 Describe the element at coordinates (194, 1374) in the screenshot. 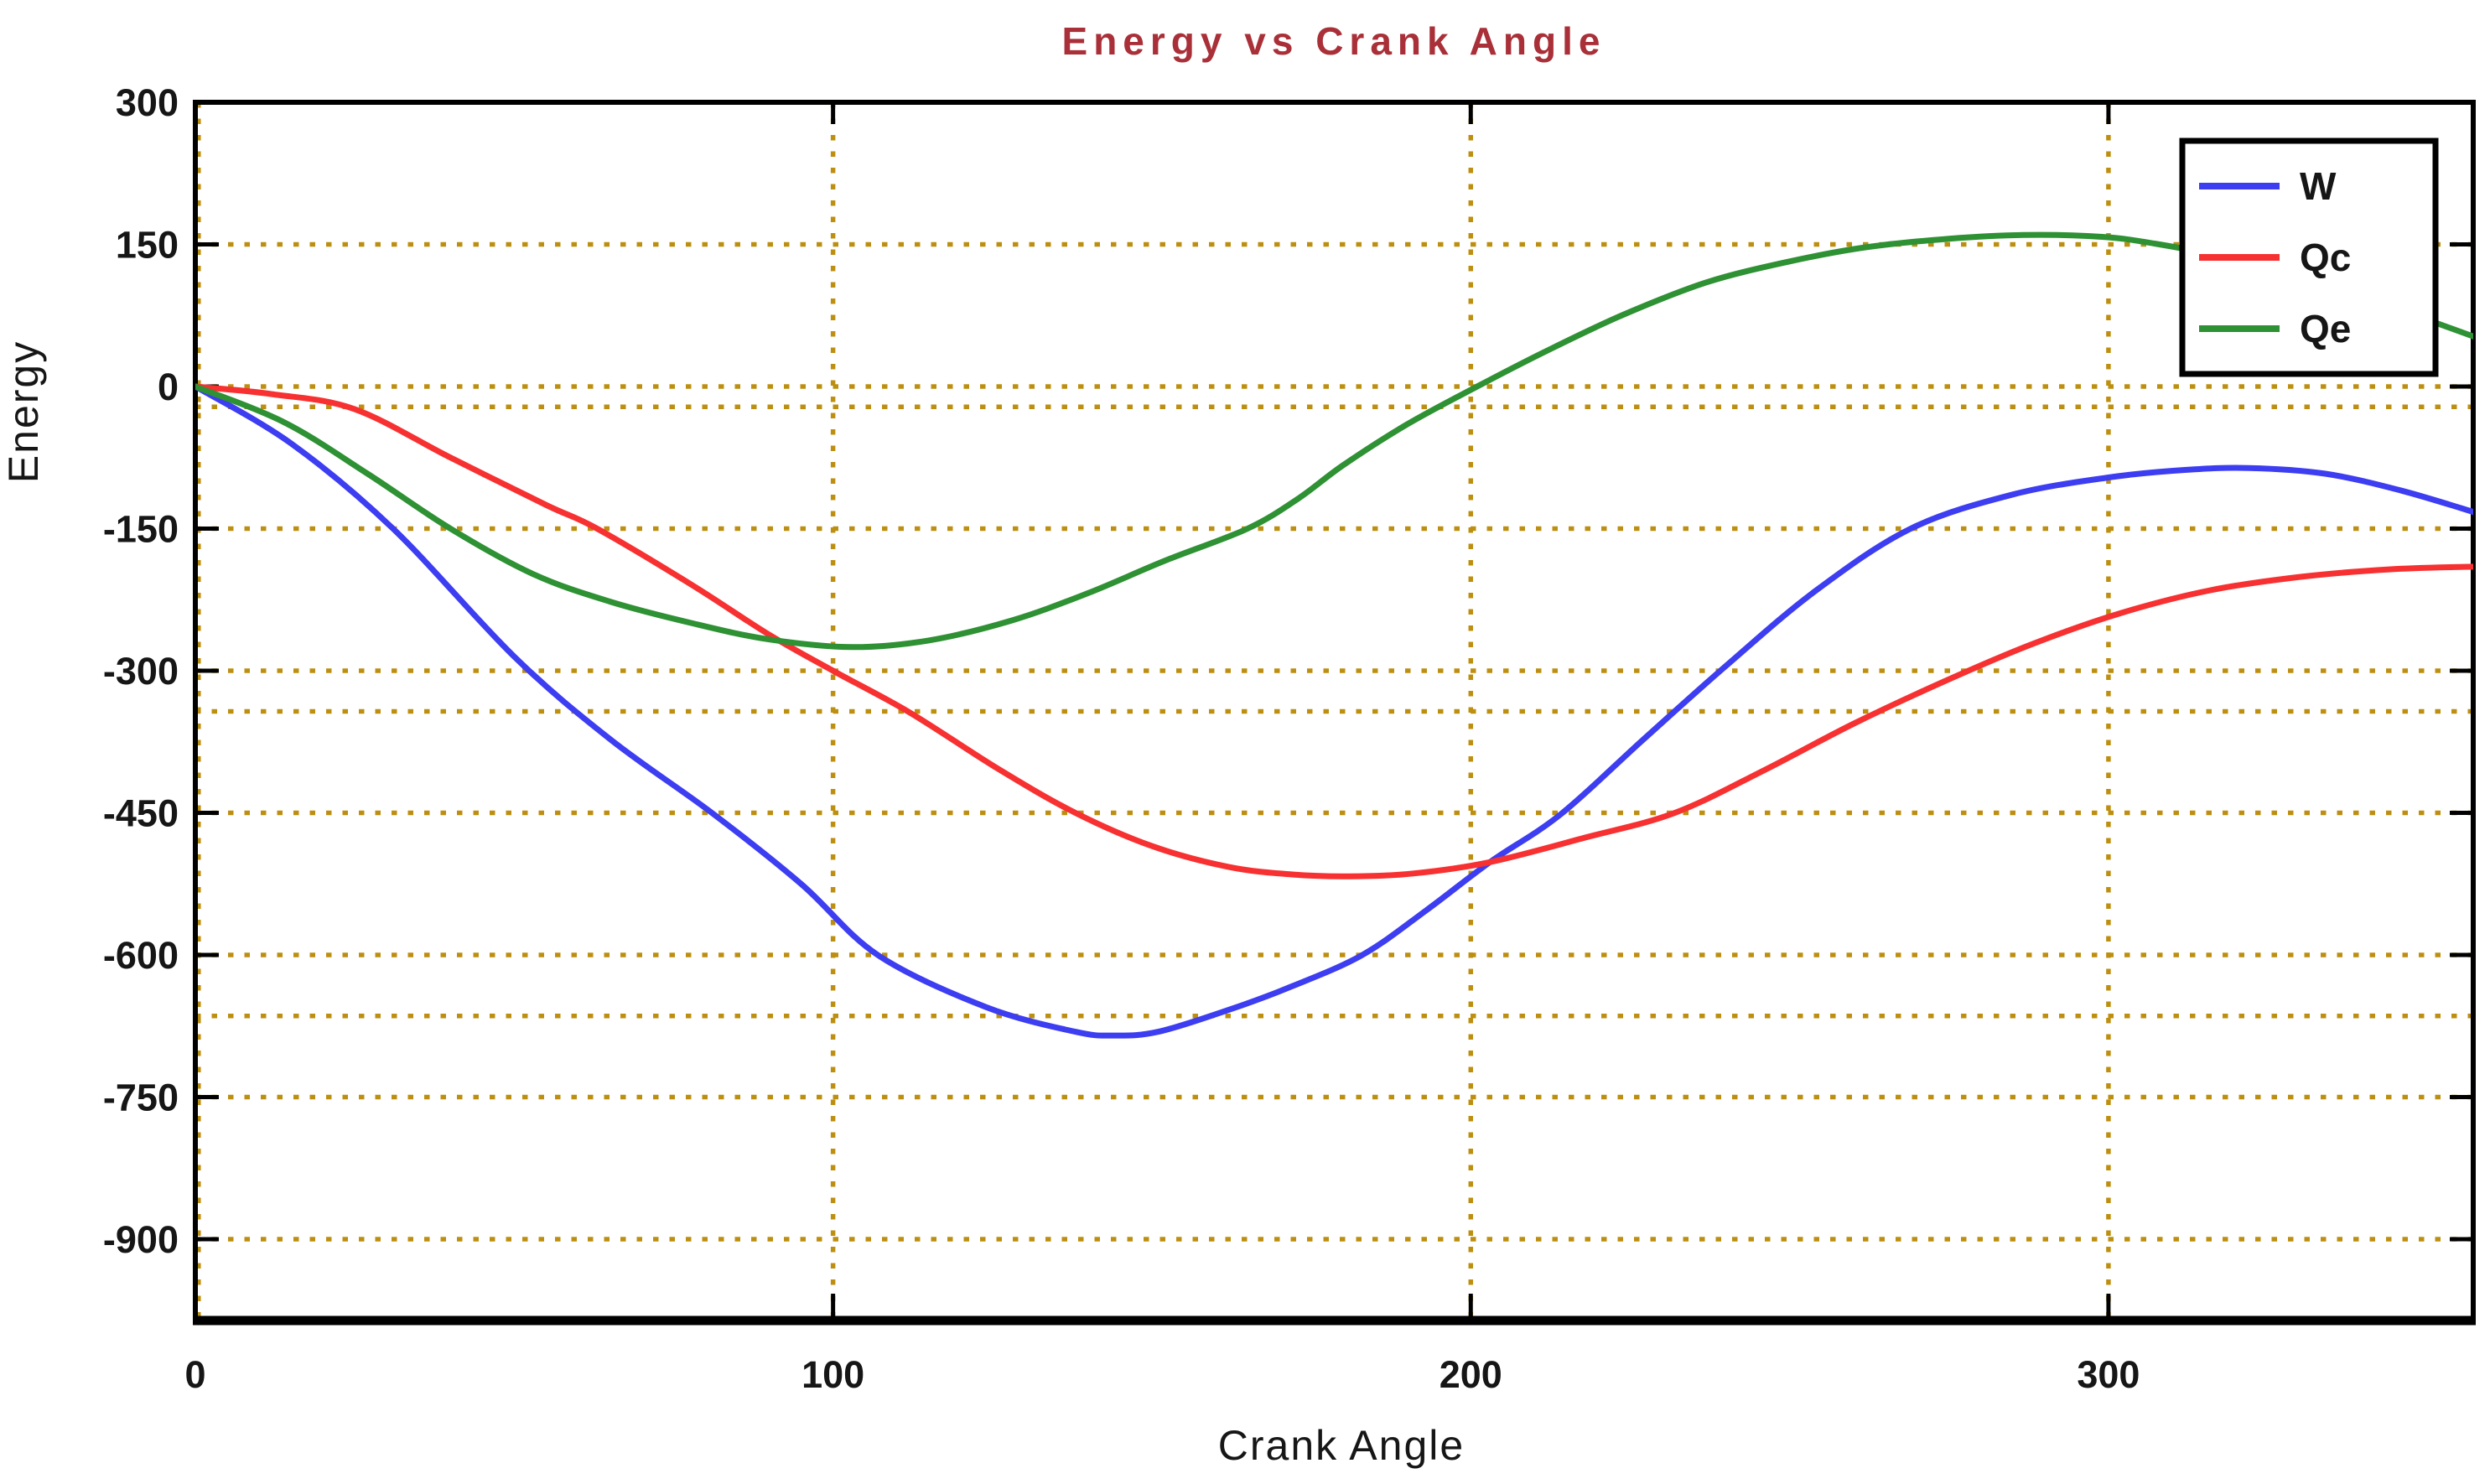

I see `x-tick-label: 0` at that location.